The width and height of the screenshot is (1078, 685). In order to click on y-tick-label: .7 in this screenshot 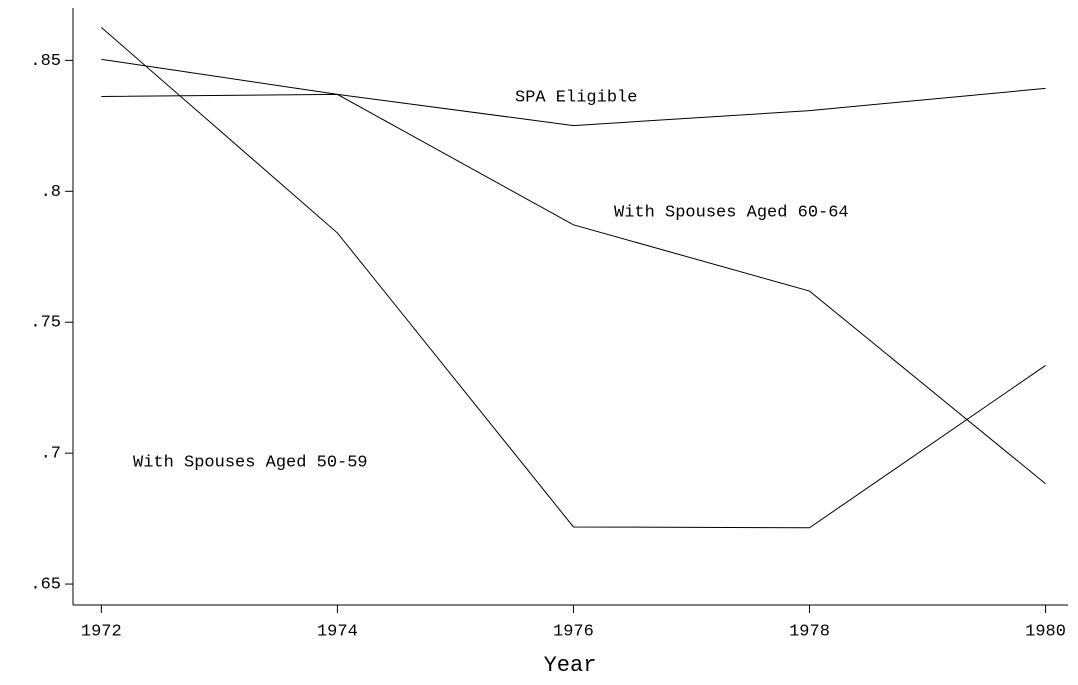, I will do `click(51, 454)`.